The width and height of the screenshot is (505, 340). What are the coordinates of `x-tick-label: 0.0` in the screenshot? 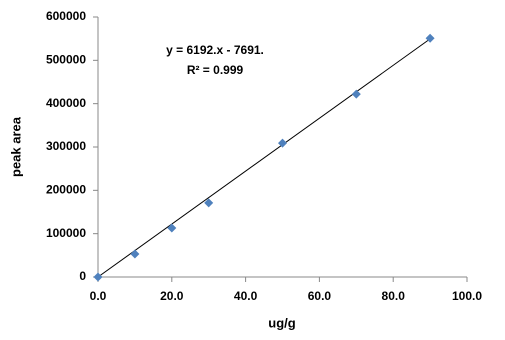 It's located at (98, 296).